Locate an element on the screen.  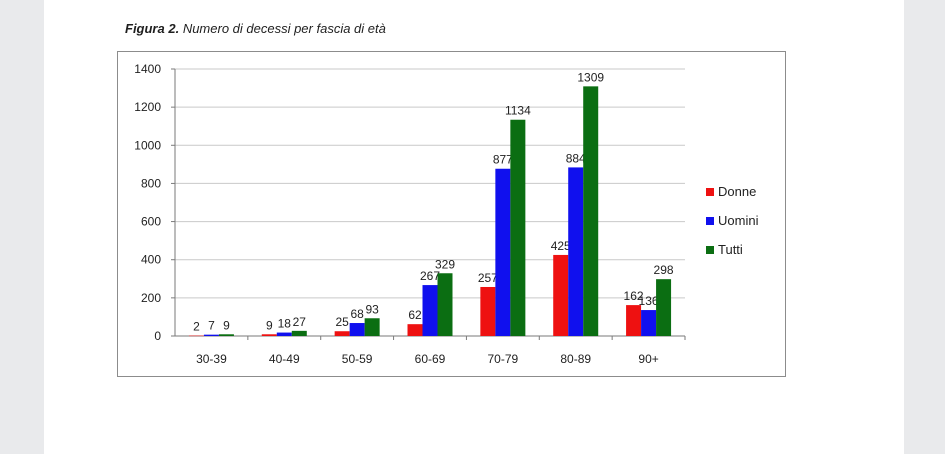
y-tick-label: 400 is located at coordinates (151, 260).